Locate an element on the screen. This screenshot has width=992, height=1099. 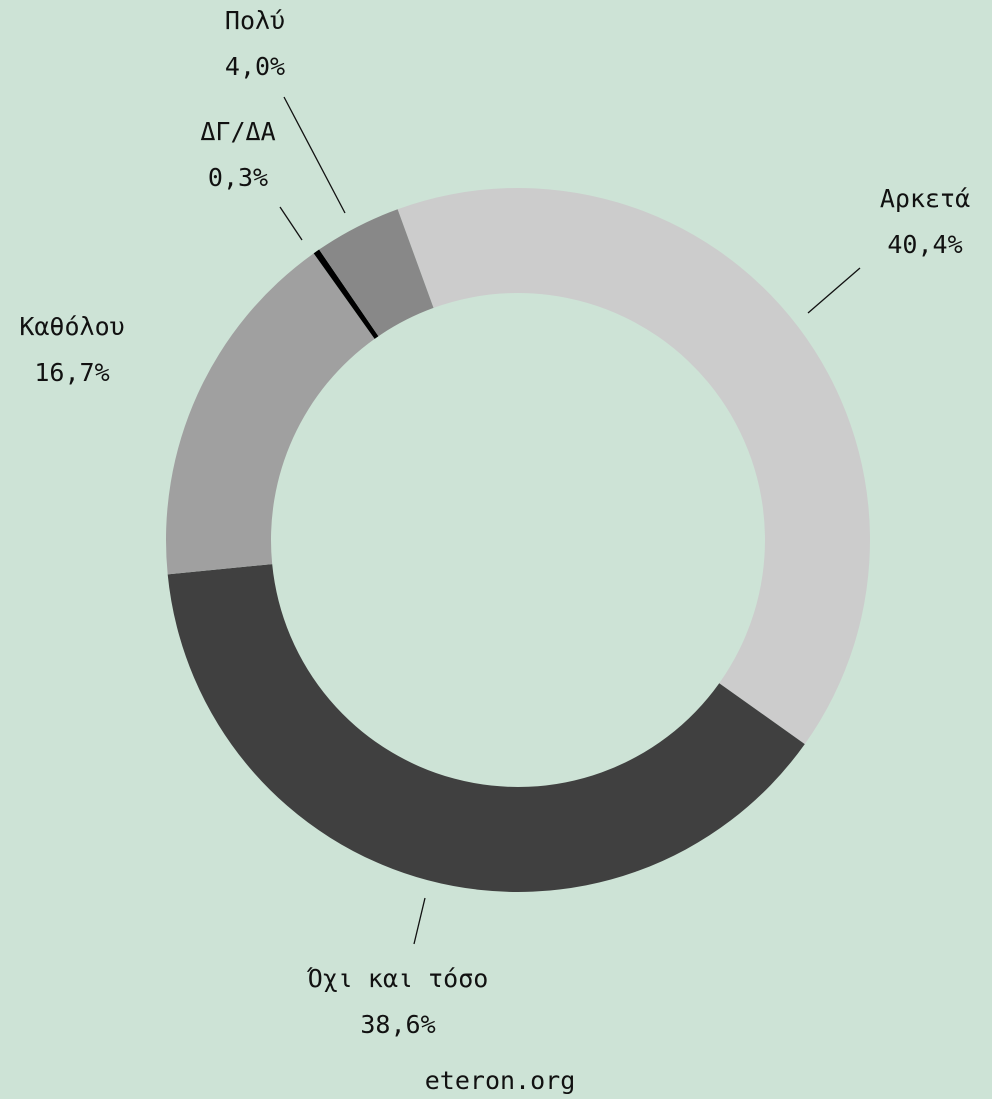
slice-label: Καθόλου is located at coordinates (71, 326).